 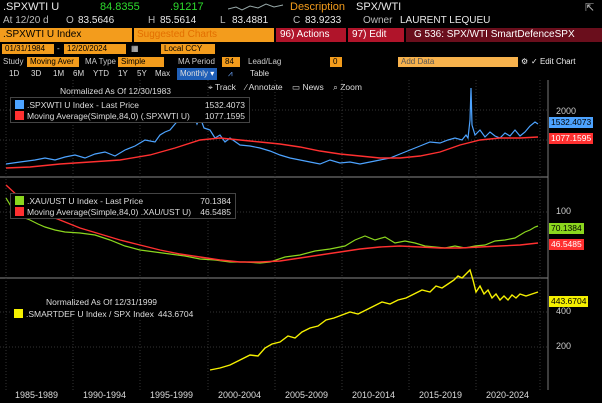 I want to click on x-tick-label: 2005-2009, so click(x=307, y=395).